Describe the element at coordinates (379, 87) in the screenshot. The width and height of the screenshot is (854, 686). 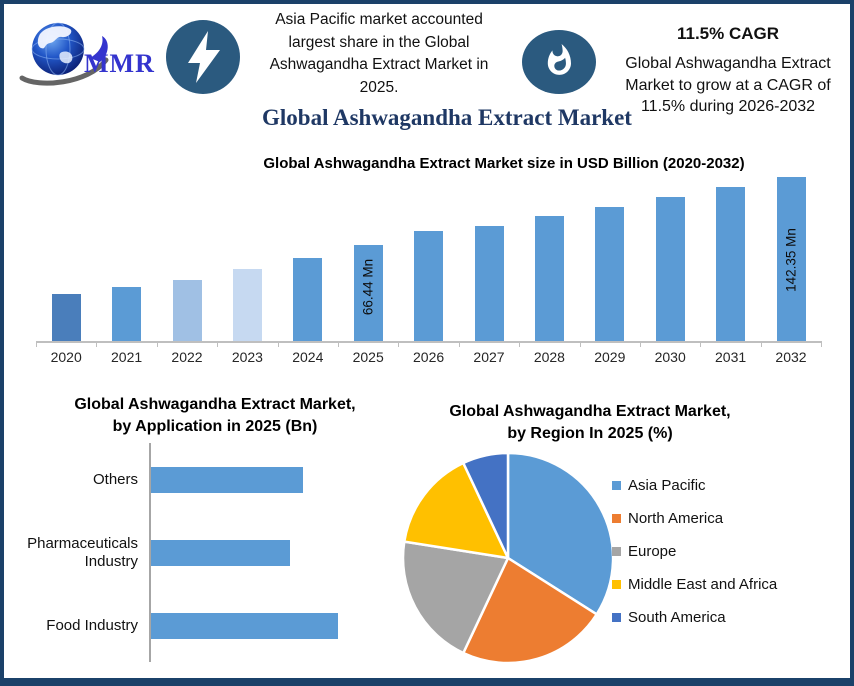
I see `highlight-note-line: 2025.` at that location.